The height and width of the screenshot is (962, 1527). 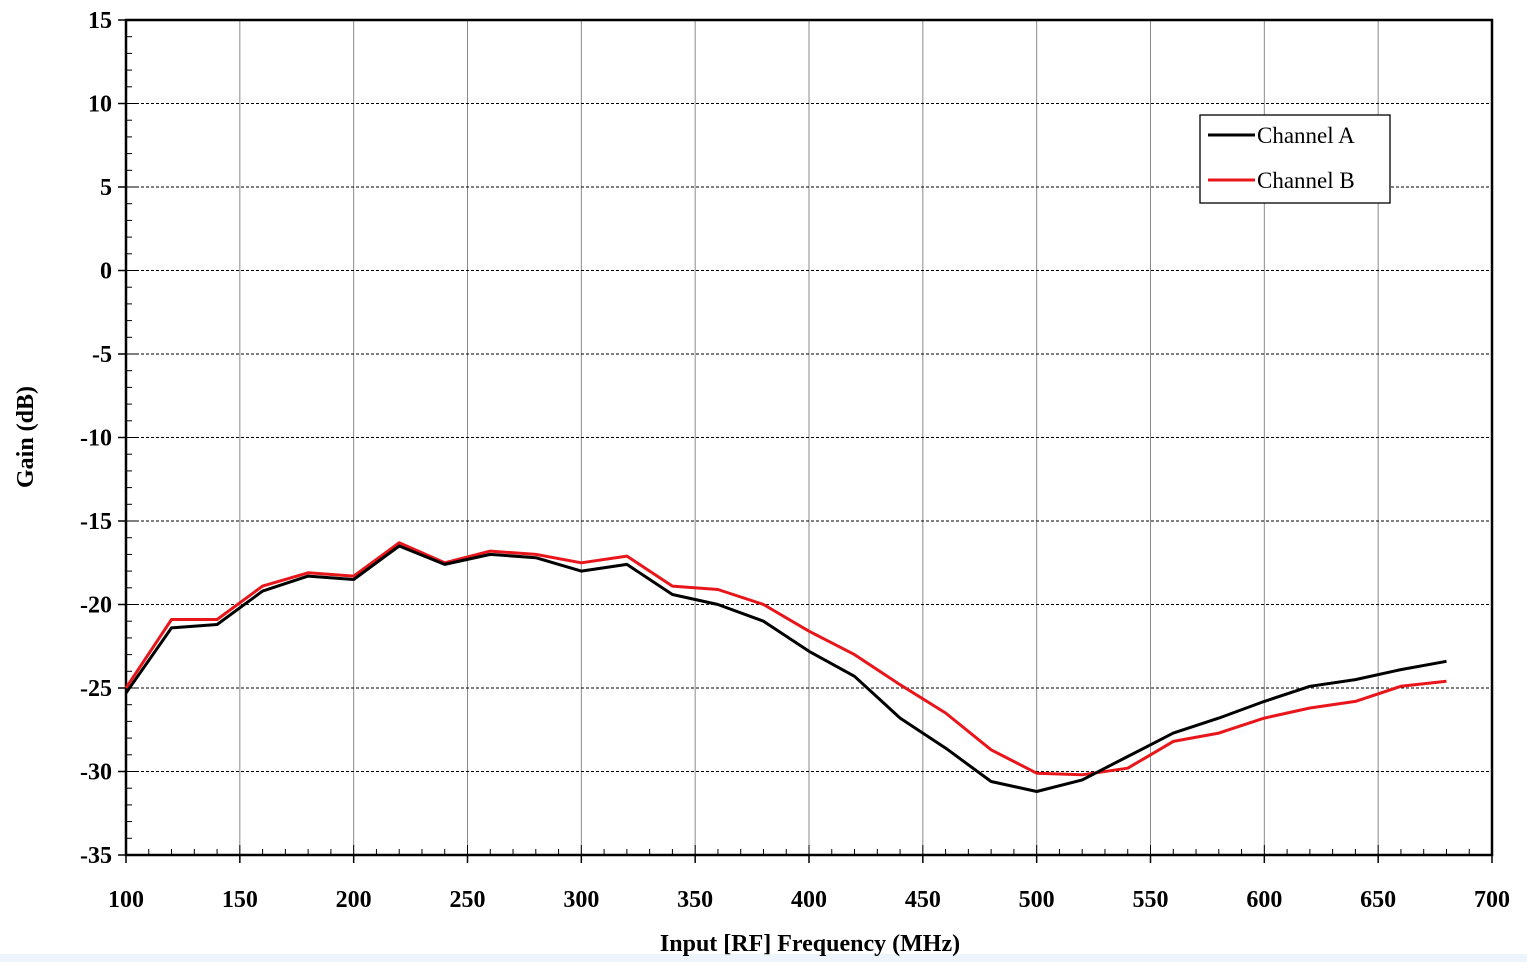 I want to click on x-tick-label: 700, so click(x=1492, y=900).